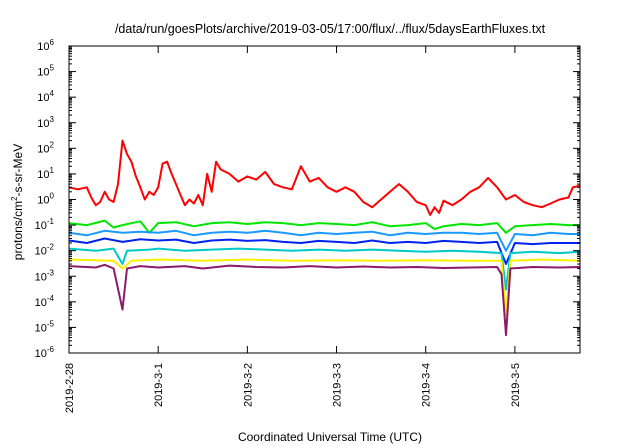  I want to click on x-tick-label: 2019-3-5, so click(516, 385).